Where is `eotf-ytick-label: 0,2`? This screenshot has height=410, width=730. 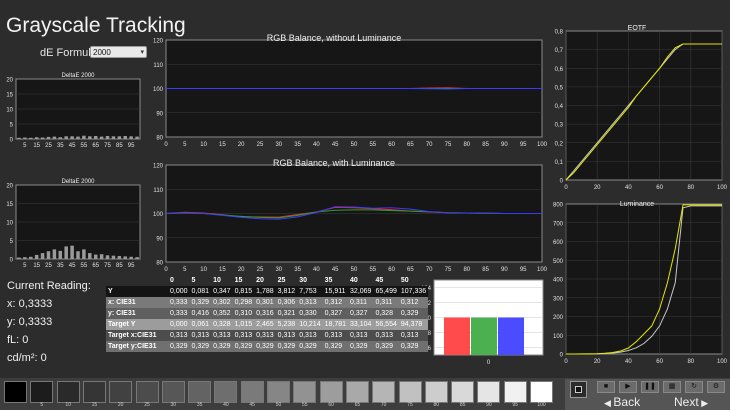
eotf-ytick-label: 0,2 is located at coordinates (559, 144).